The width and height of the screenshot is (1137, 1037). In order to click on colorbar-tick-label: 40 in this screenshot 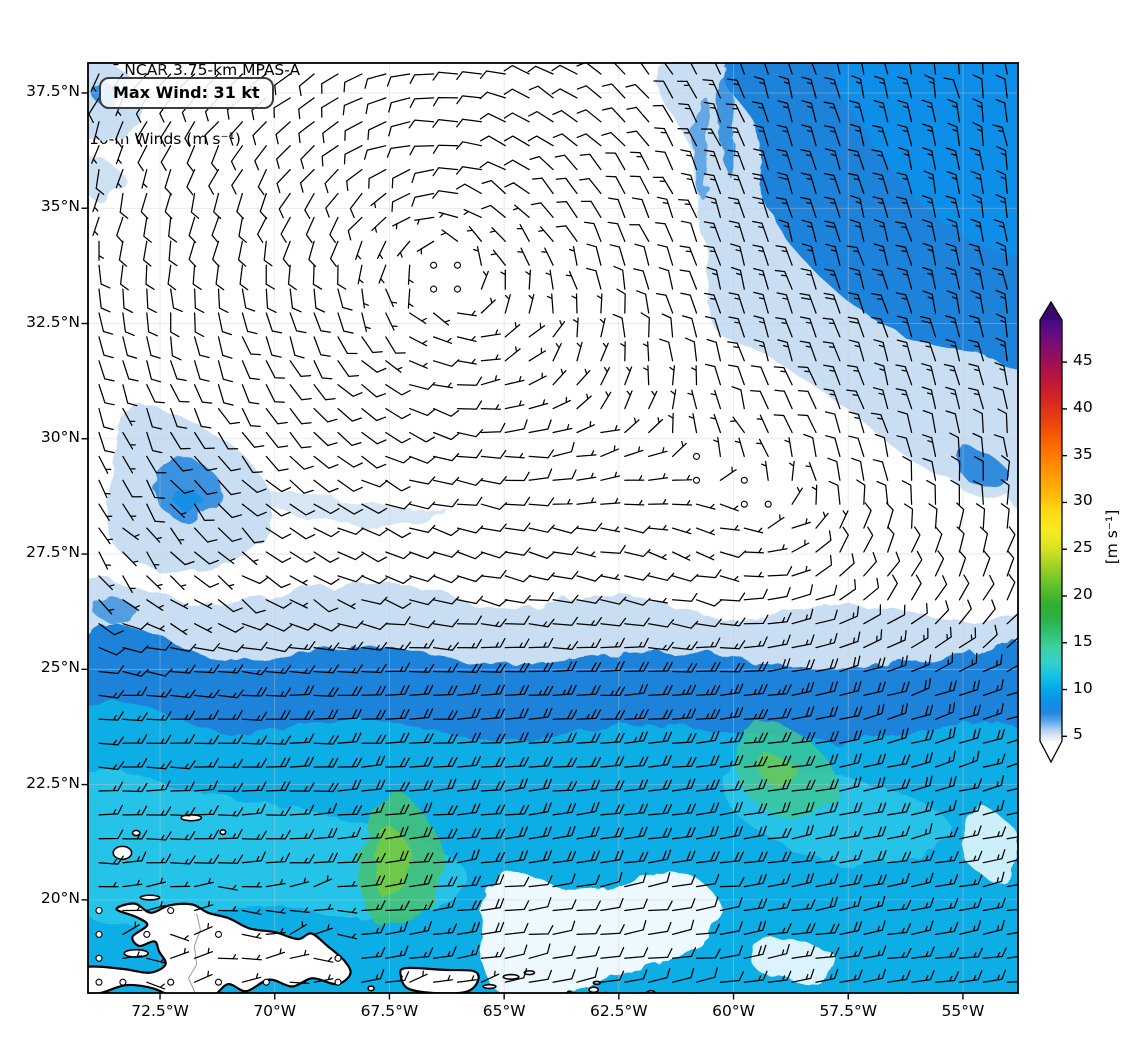, I will do `click(1083, 406)`.